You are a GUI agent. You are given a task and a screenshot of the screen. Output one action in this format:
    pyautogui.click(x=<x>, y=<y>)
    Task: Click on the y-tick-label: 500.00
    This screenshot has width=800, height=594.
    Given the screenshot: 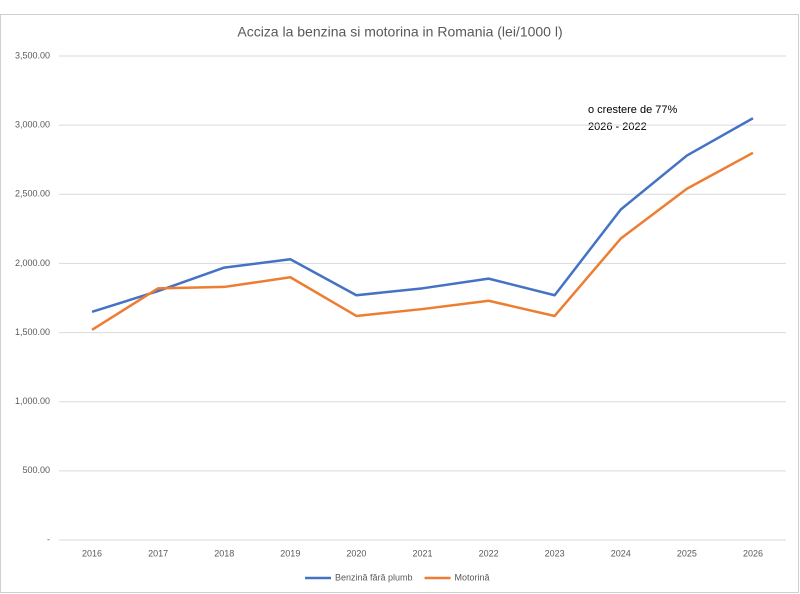 What is the action you would take?
    pyautogui.click(x=36, y=470)
    